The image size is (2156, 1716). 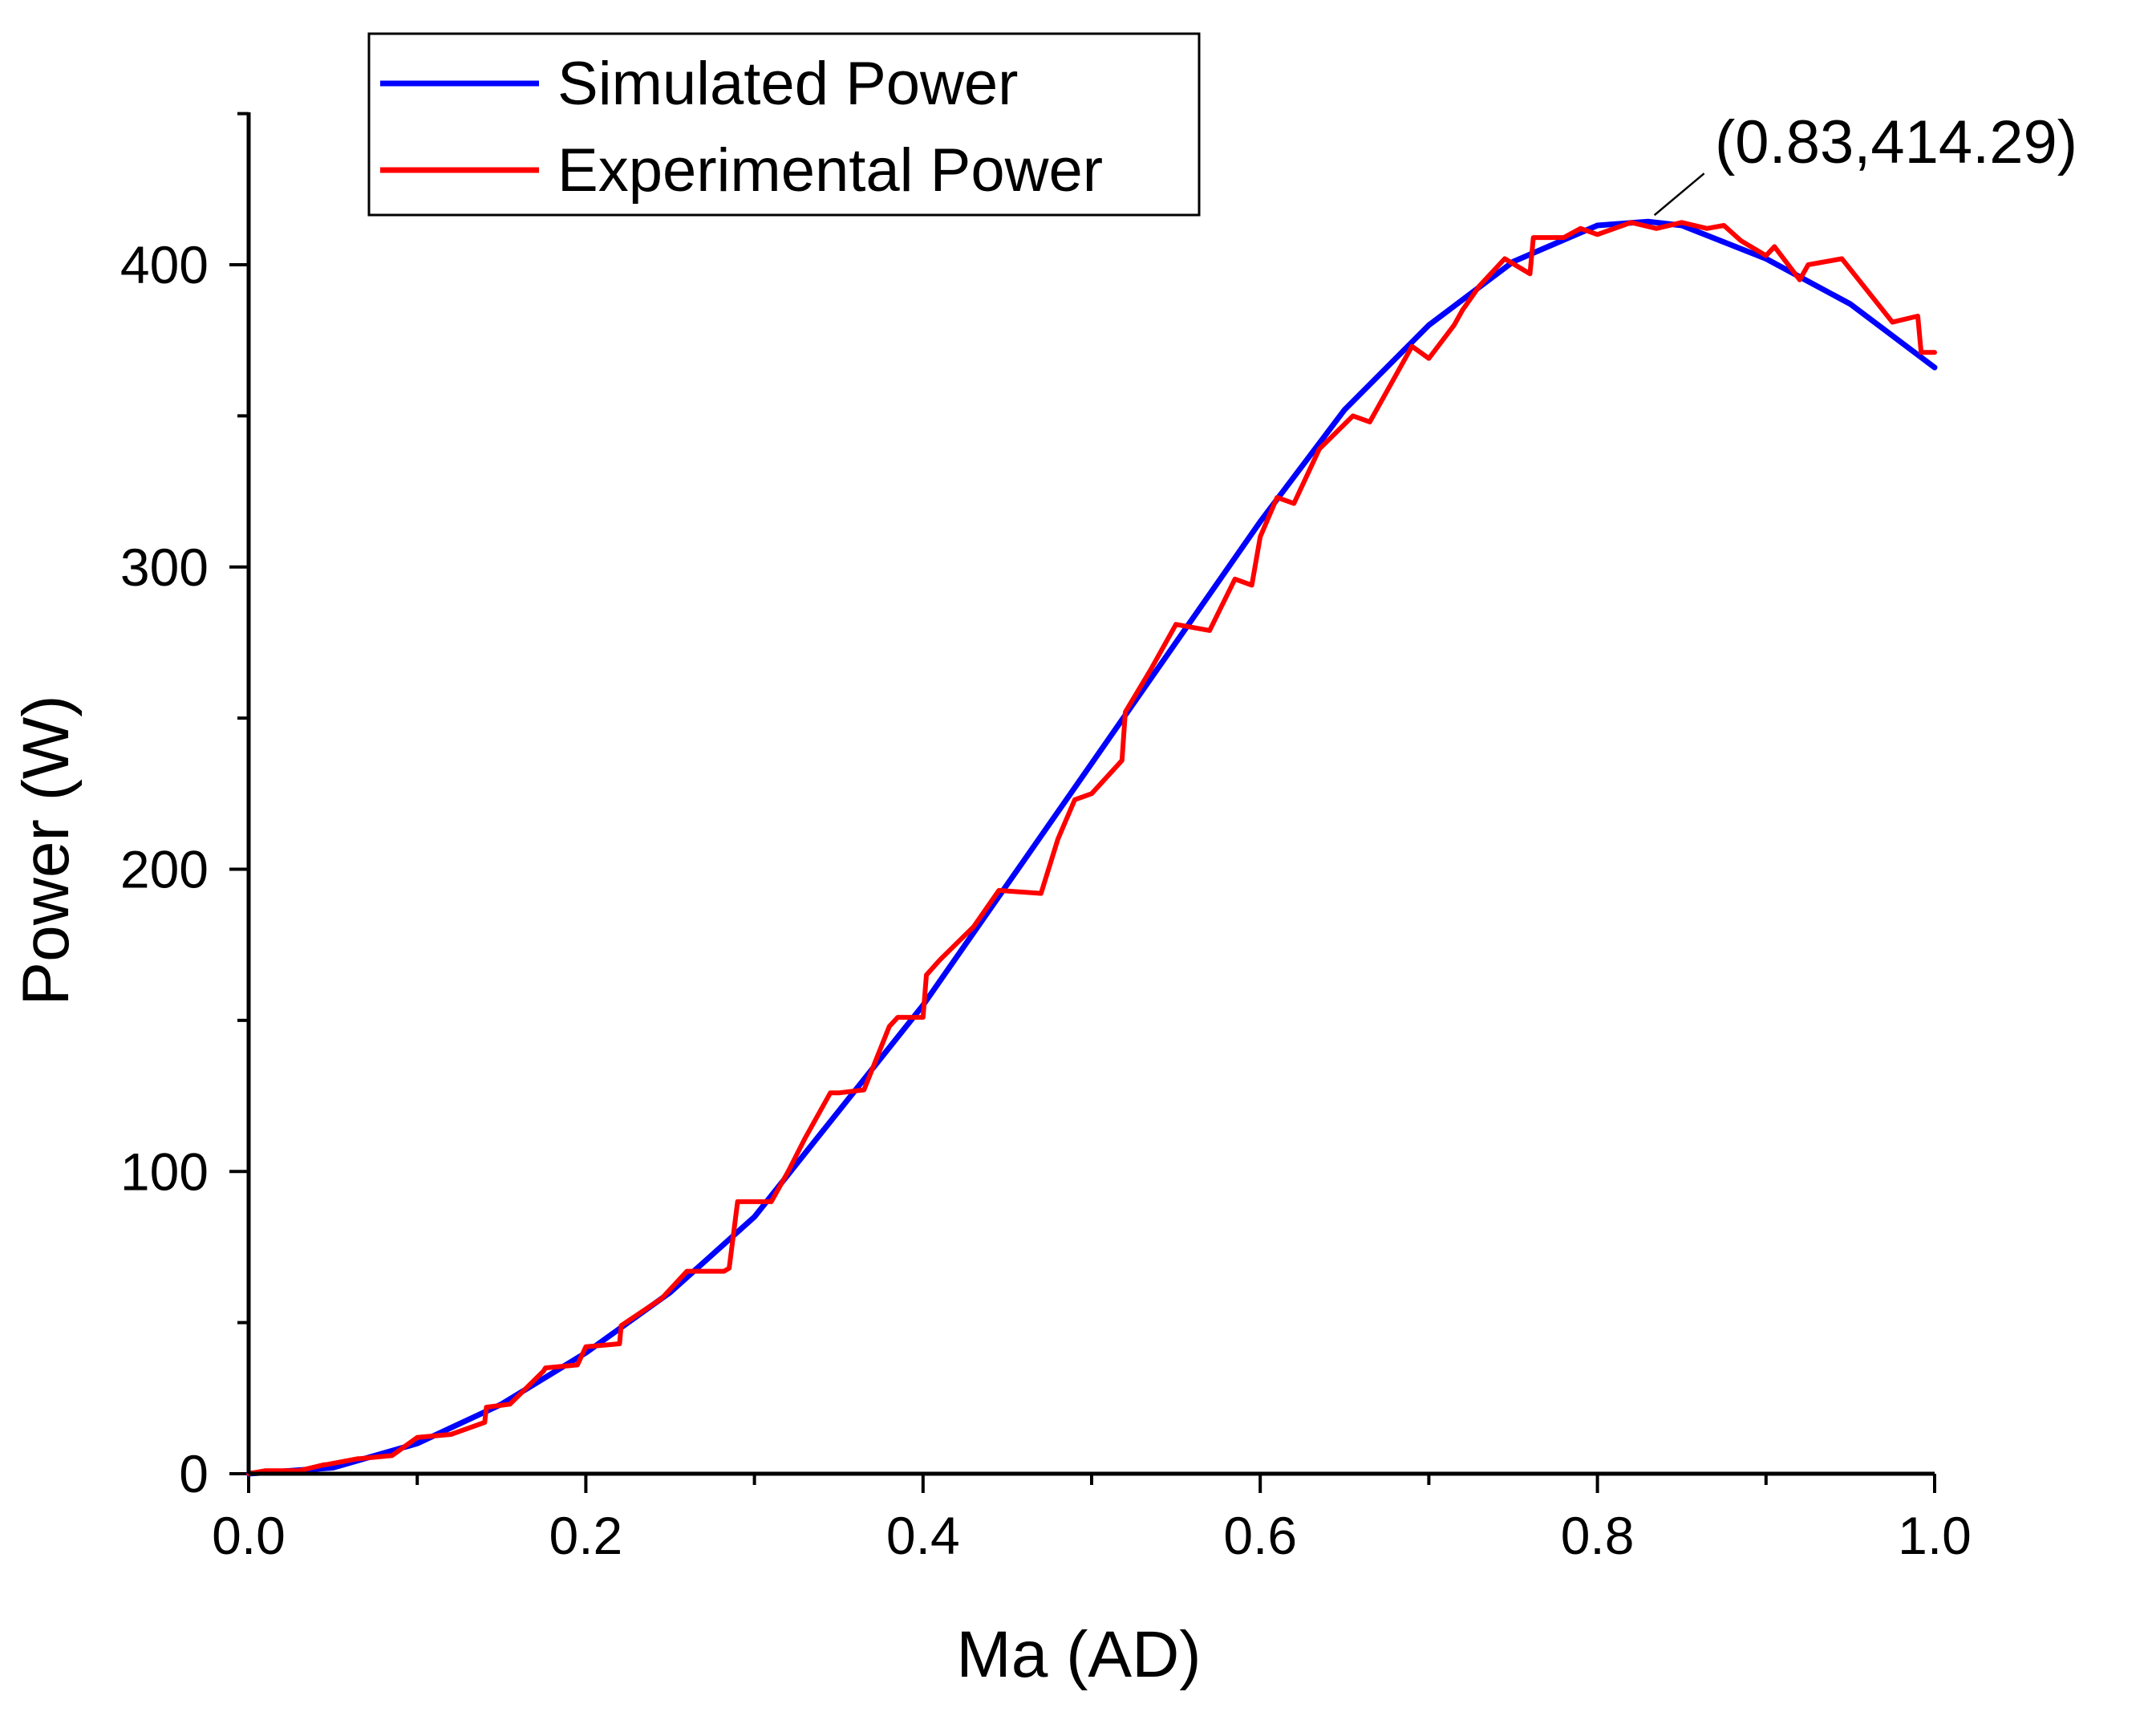 I want to click on y-tick-label: 0, so click(x=194, y=1473).